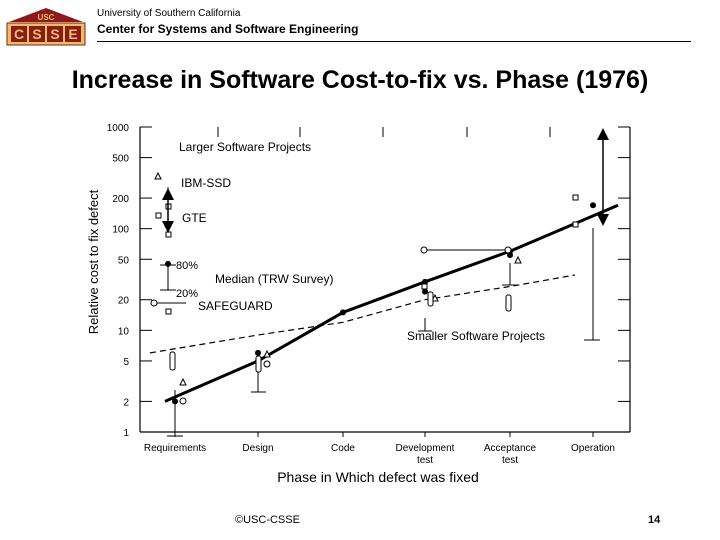 This screenshot has height=540, width=720. What do you see at coordinates (169, 13) in the screenshot?
I see `university-name: University of Southern California` at bounding box center [169, 13].